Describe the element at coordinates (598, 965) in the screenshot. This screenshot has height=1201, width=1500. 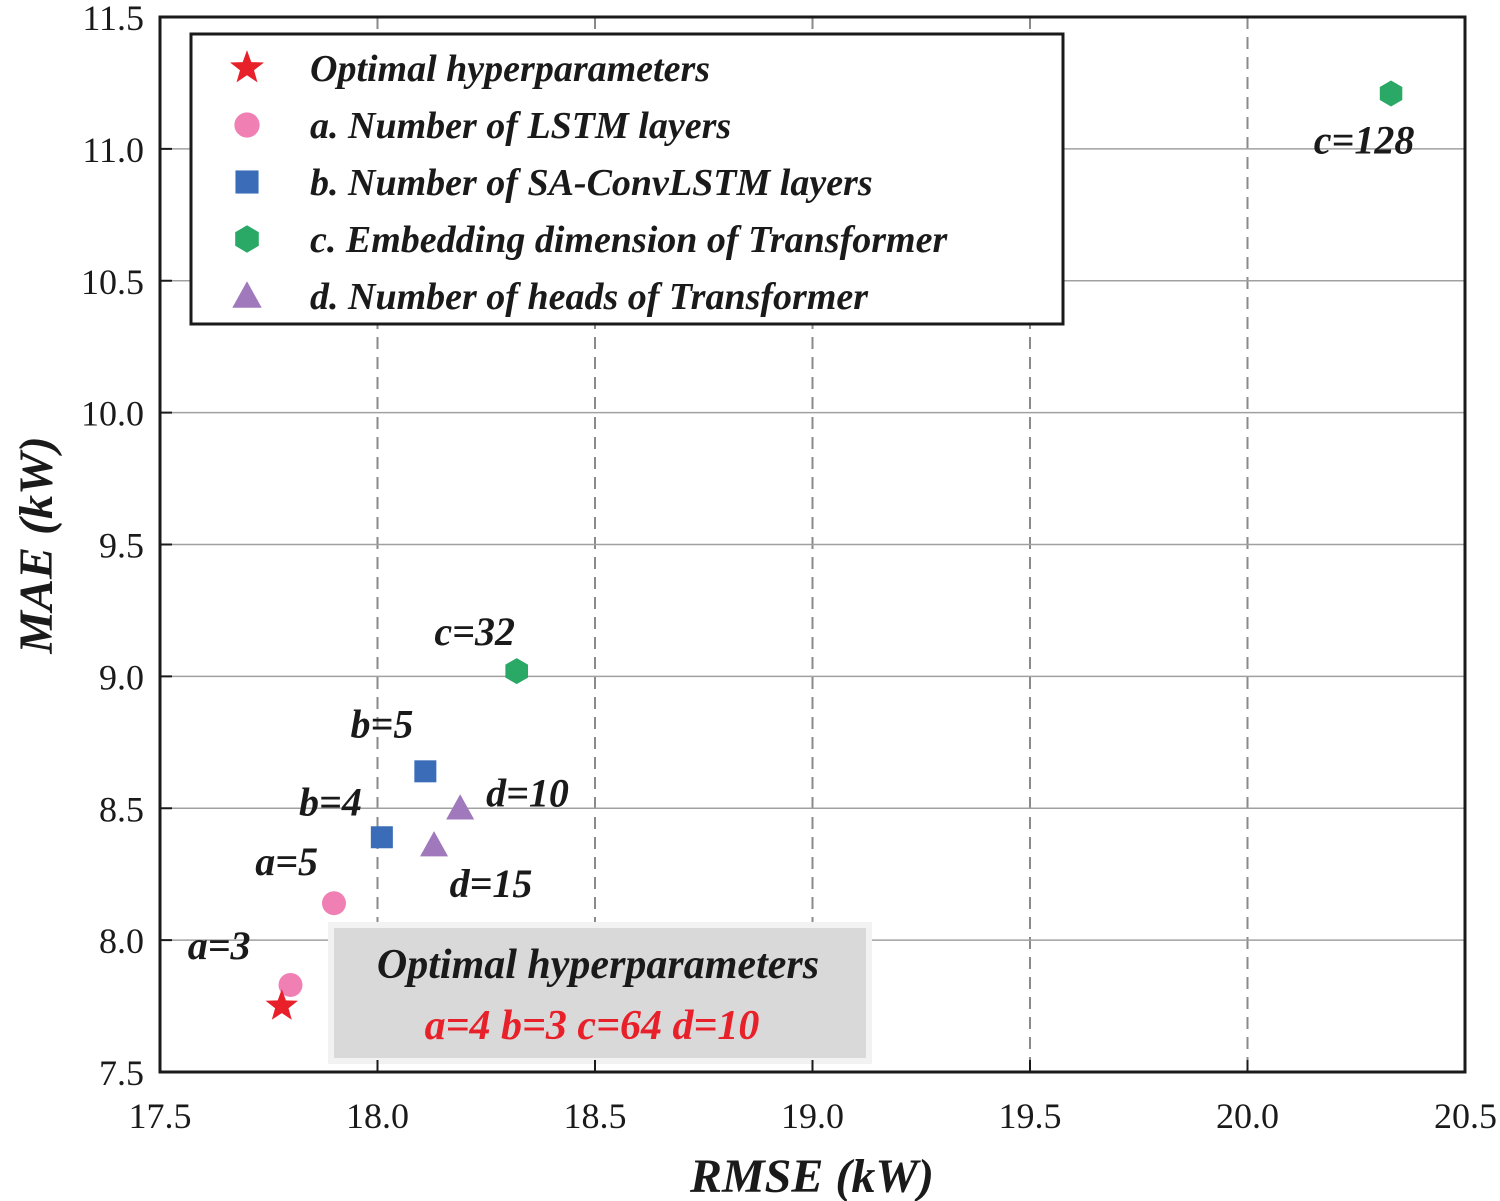
I see `annotation-title: Optimal hyperparameters` at that location.